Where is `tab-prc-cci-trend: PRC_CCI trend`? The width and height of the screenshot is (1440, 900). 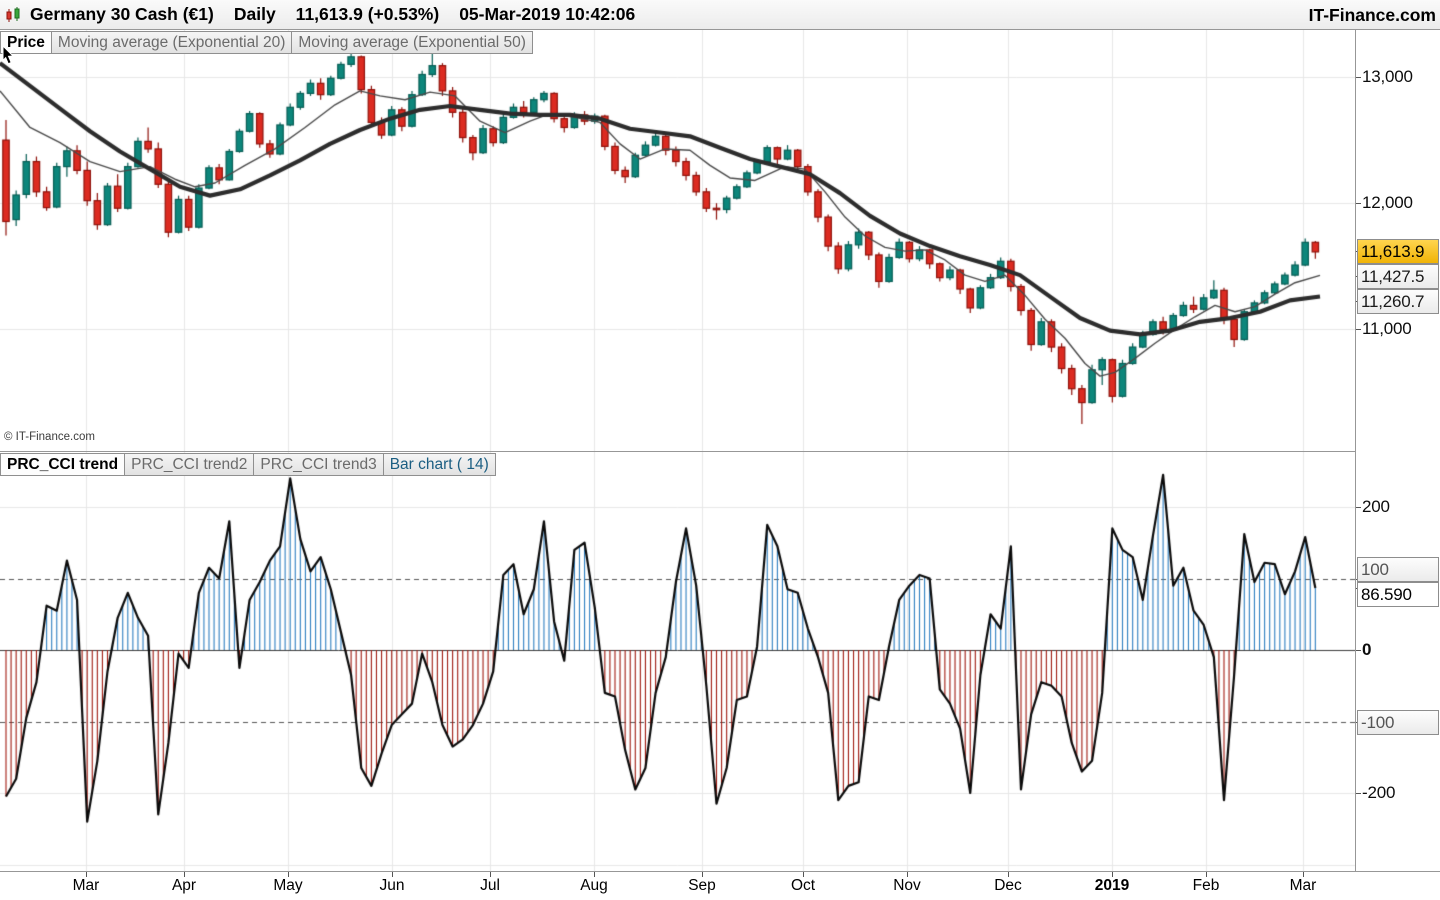 tab-prc-cci-trend: PRC_CCI trend is located at coordinates (63, 464).